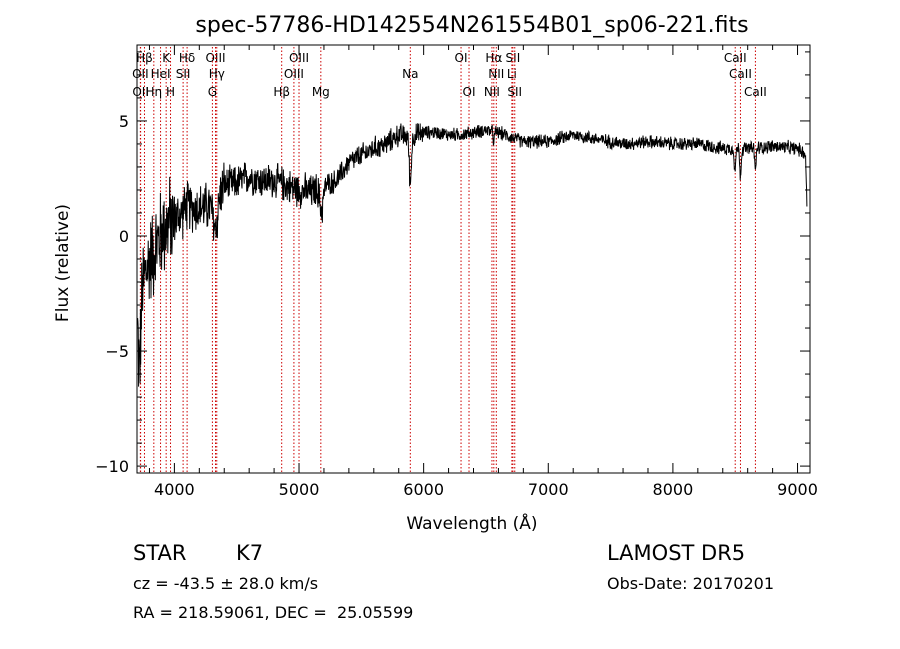  Describe the element at coordinates (124, 236) in the screenshot. I see `y-tick-label-0: 0` at that location.